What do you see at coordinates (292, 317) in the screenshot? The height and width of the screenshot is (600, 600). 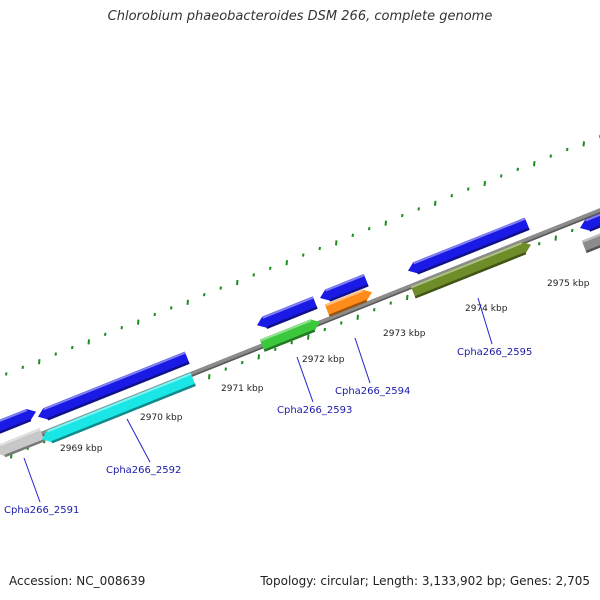 I see `generic-gene-3-shadow` at bounding box center [292, 317].